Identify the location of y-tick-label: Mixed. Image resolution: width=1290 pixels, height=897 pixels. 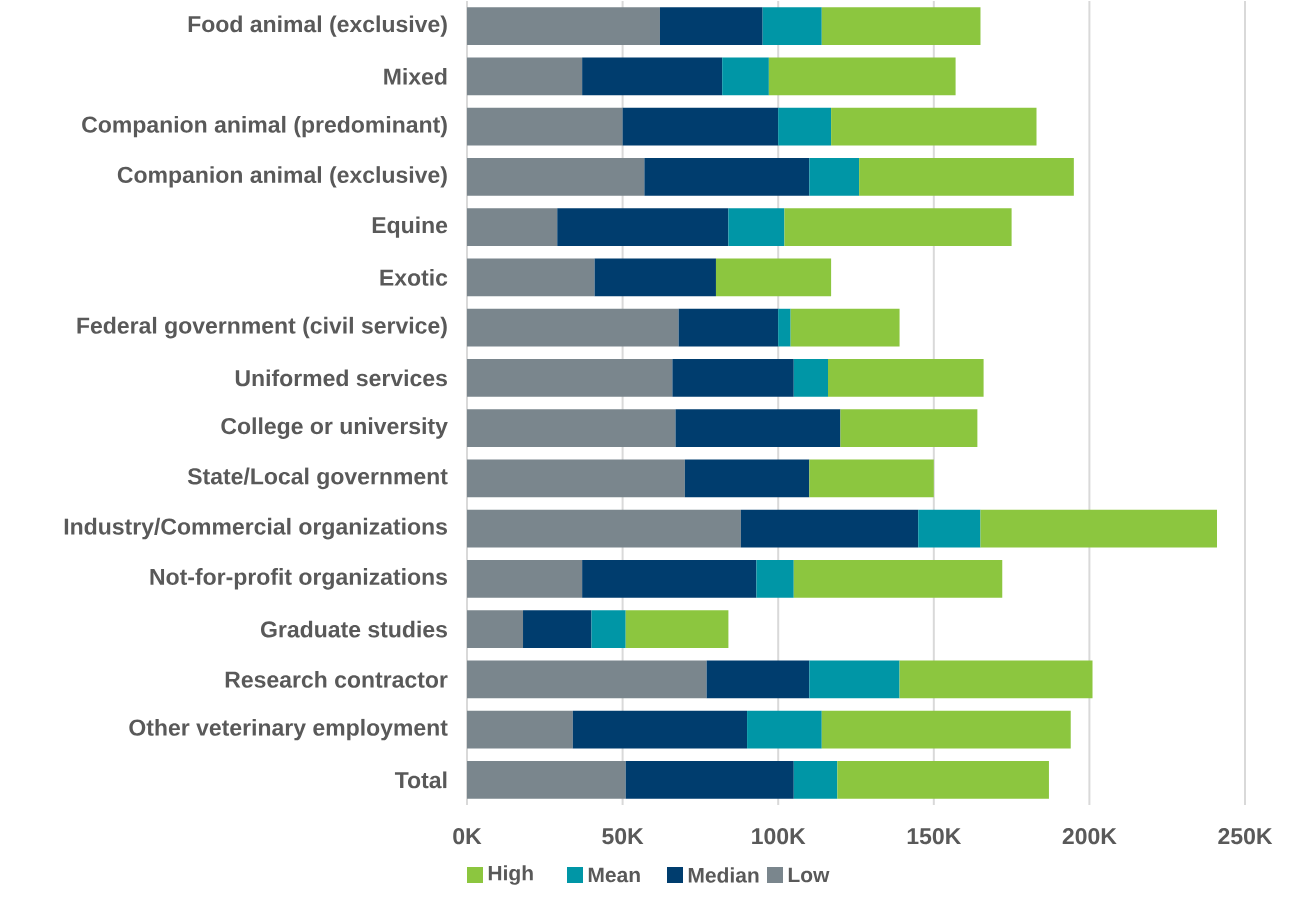
(415, 76).